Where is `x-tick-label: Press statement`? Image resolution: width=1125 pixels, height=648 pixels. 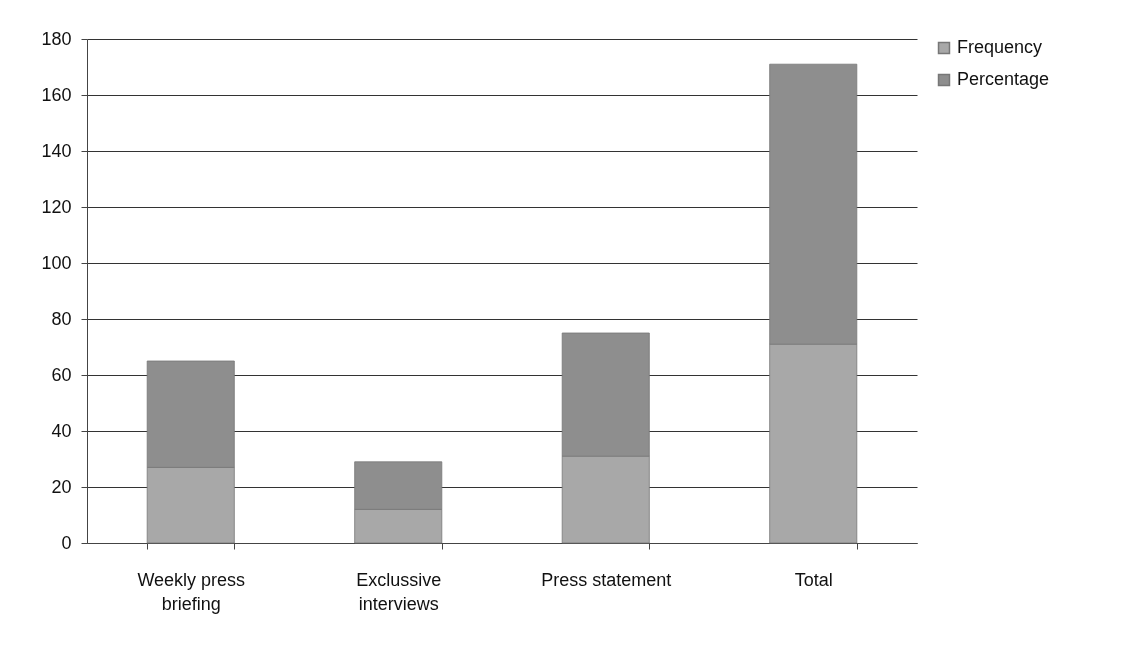 x-tick-label: Press statement is located at coordinates (606, 579).